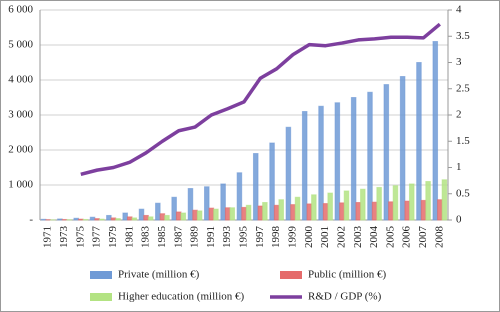 The image size is (500, 312). What do you see at coordinates (20, 10) in the screenshot?
I see `y-tick-label: 6 000` at bounding box center [20, 10].